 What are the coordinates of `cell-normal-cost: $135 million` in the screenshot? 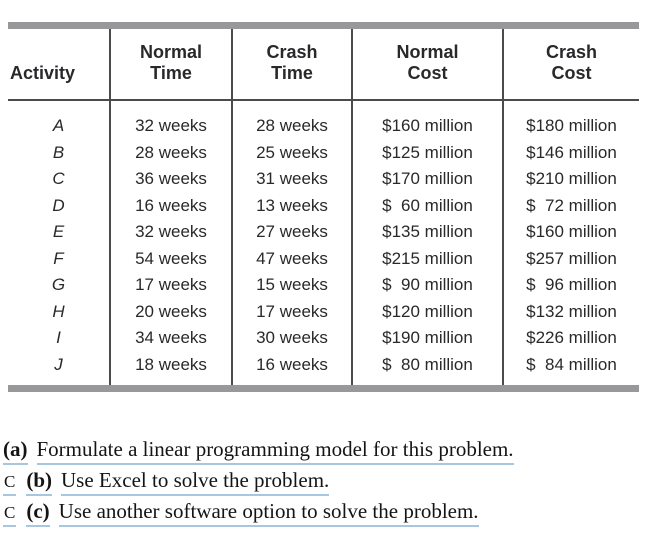 It's located at (427, 232).